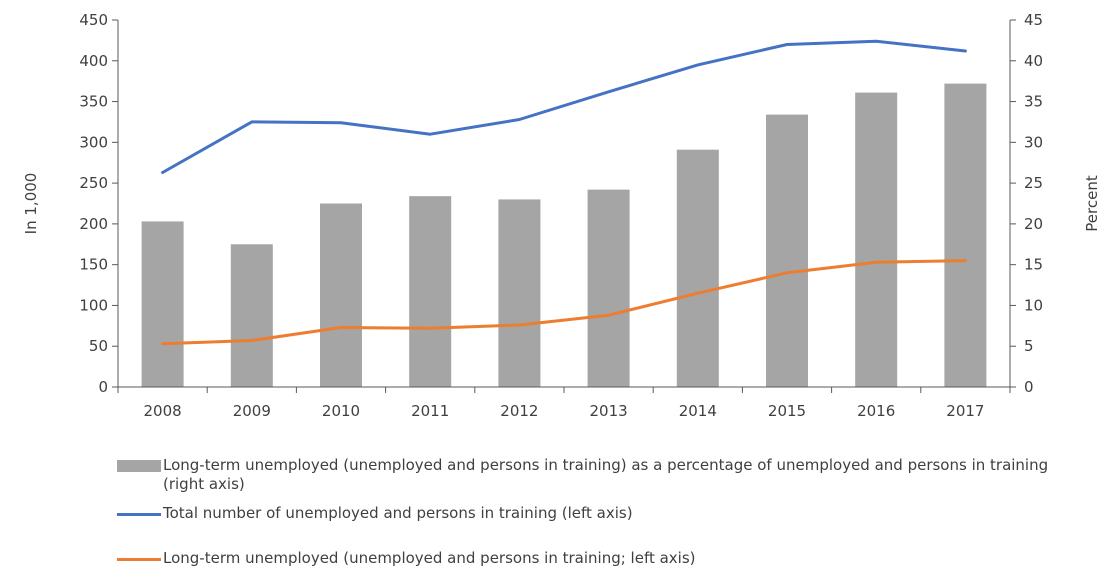 The height and width of the screenshot is (586, 1110). I want to click on bar-2014, so click(697, 268).